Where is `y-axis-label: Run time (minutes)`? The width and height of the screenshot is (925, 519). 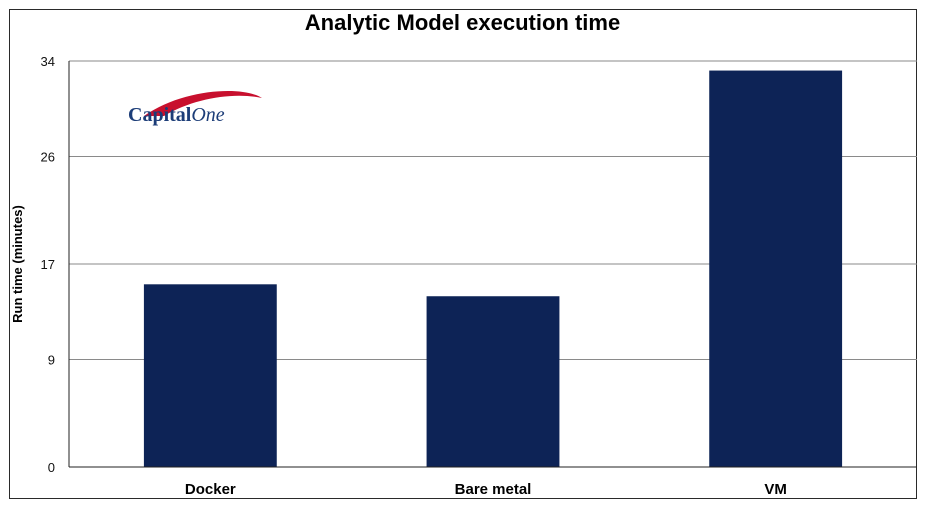 y-axis-label: Run time (minutes) is located at coordinates (17, 264).